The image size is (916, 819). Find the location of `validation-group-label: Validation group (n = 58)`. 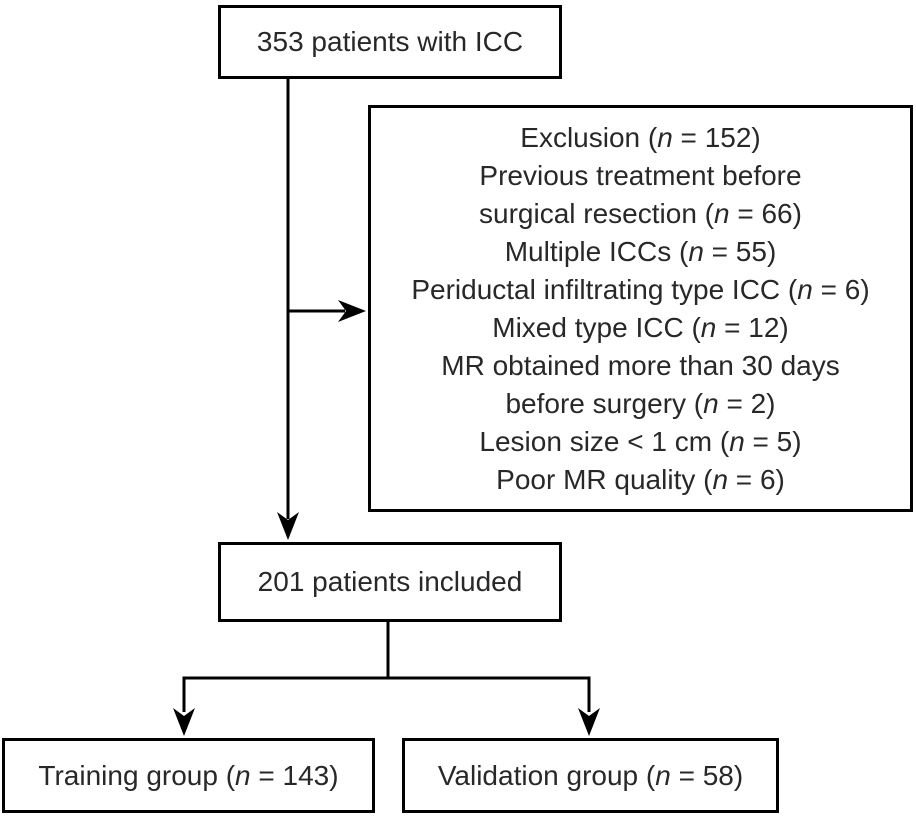

validation-group-label: Validation group (n = 58) is located at coordinates (590, 775).